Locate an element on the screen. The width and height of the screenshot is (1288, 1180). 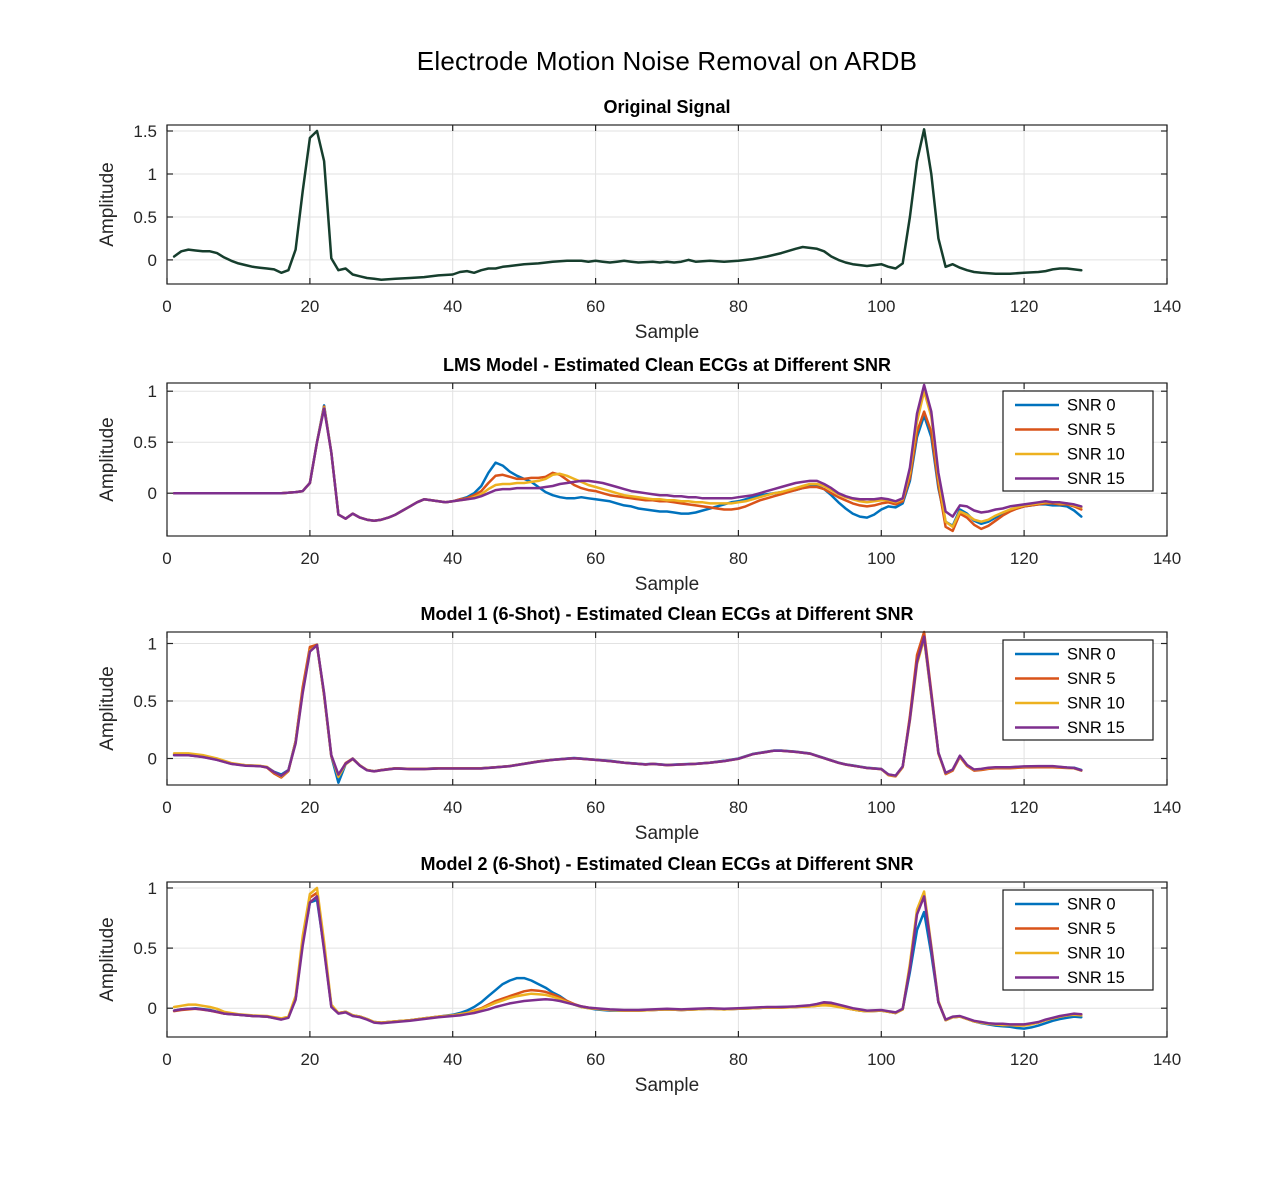
subplot-title-original: Original Signal is located at coordinates (666, 107).